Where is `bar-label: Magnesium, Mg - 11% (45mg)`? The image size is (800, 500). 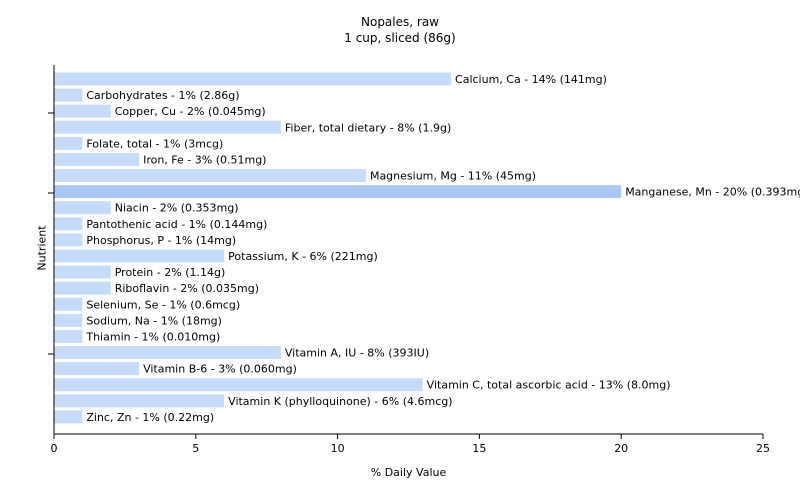
bar-label: Magnesium, Mg - 11% (45mg) is located at coordinates (453, 176).